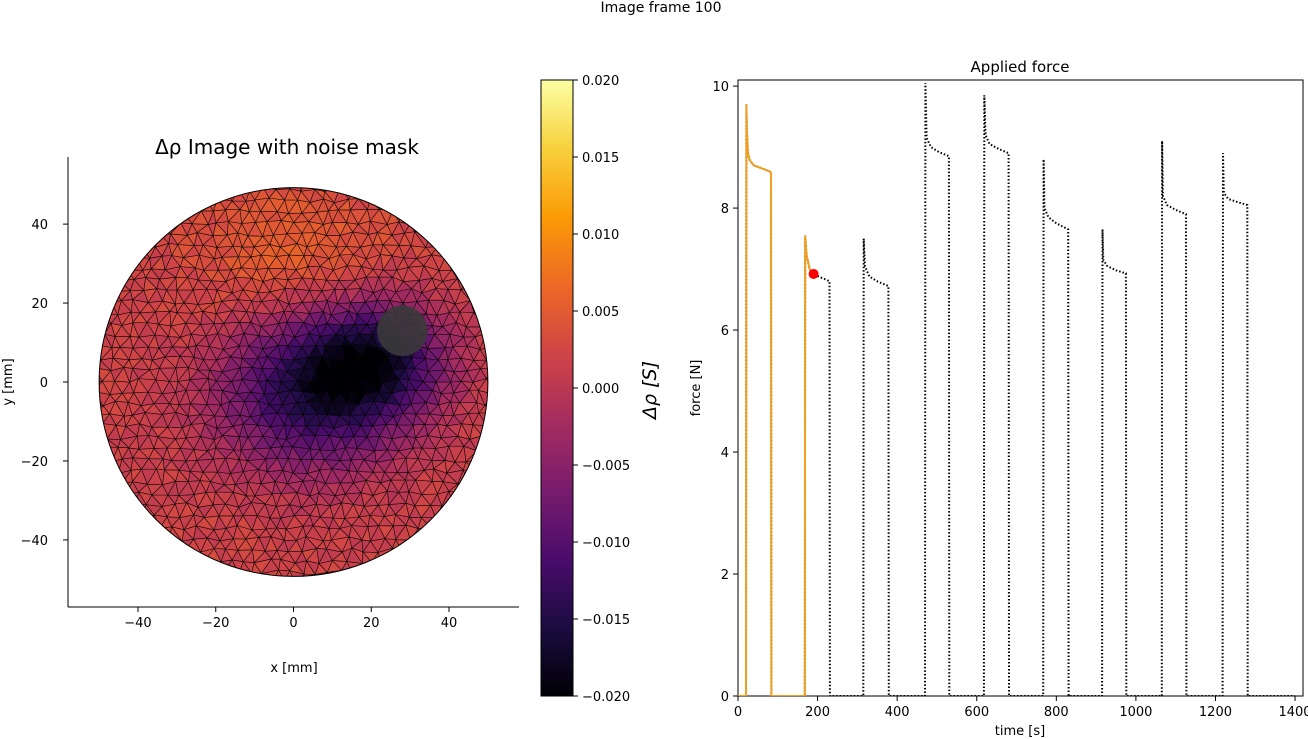  What do you see at coordinates (8, 381) in the screenshot?
I see `mesh-y-axis-label: y [mm]` at bounding box center [8, 381].